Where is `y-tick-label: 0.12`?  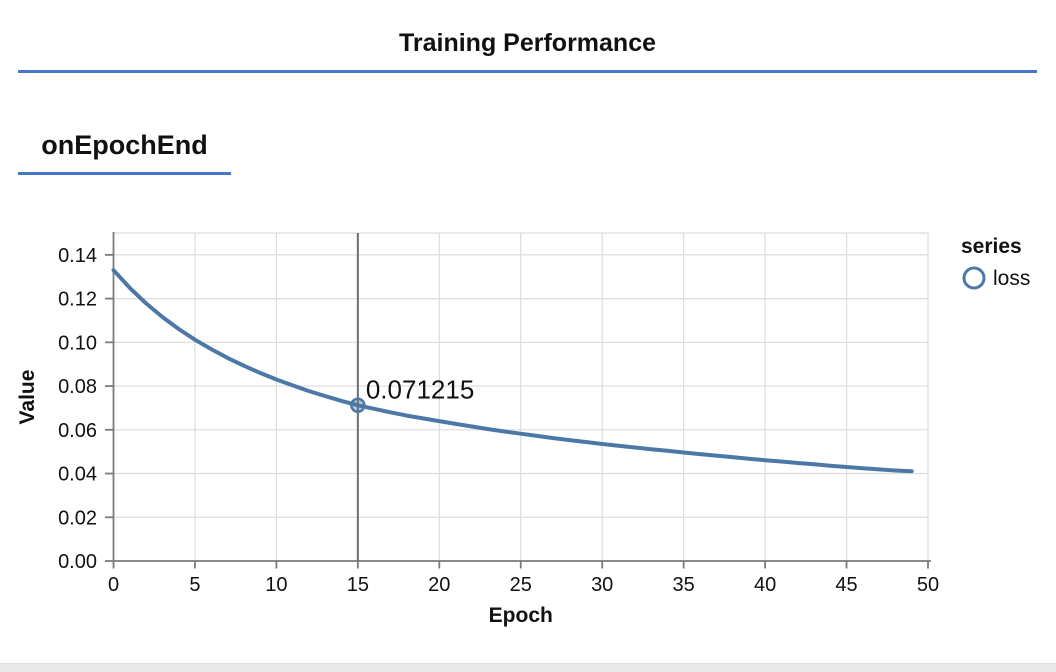 y-tick-label: 0.12 is located at coordinates (77, 300).